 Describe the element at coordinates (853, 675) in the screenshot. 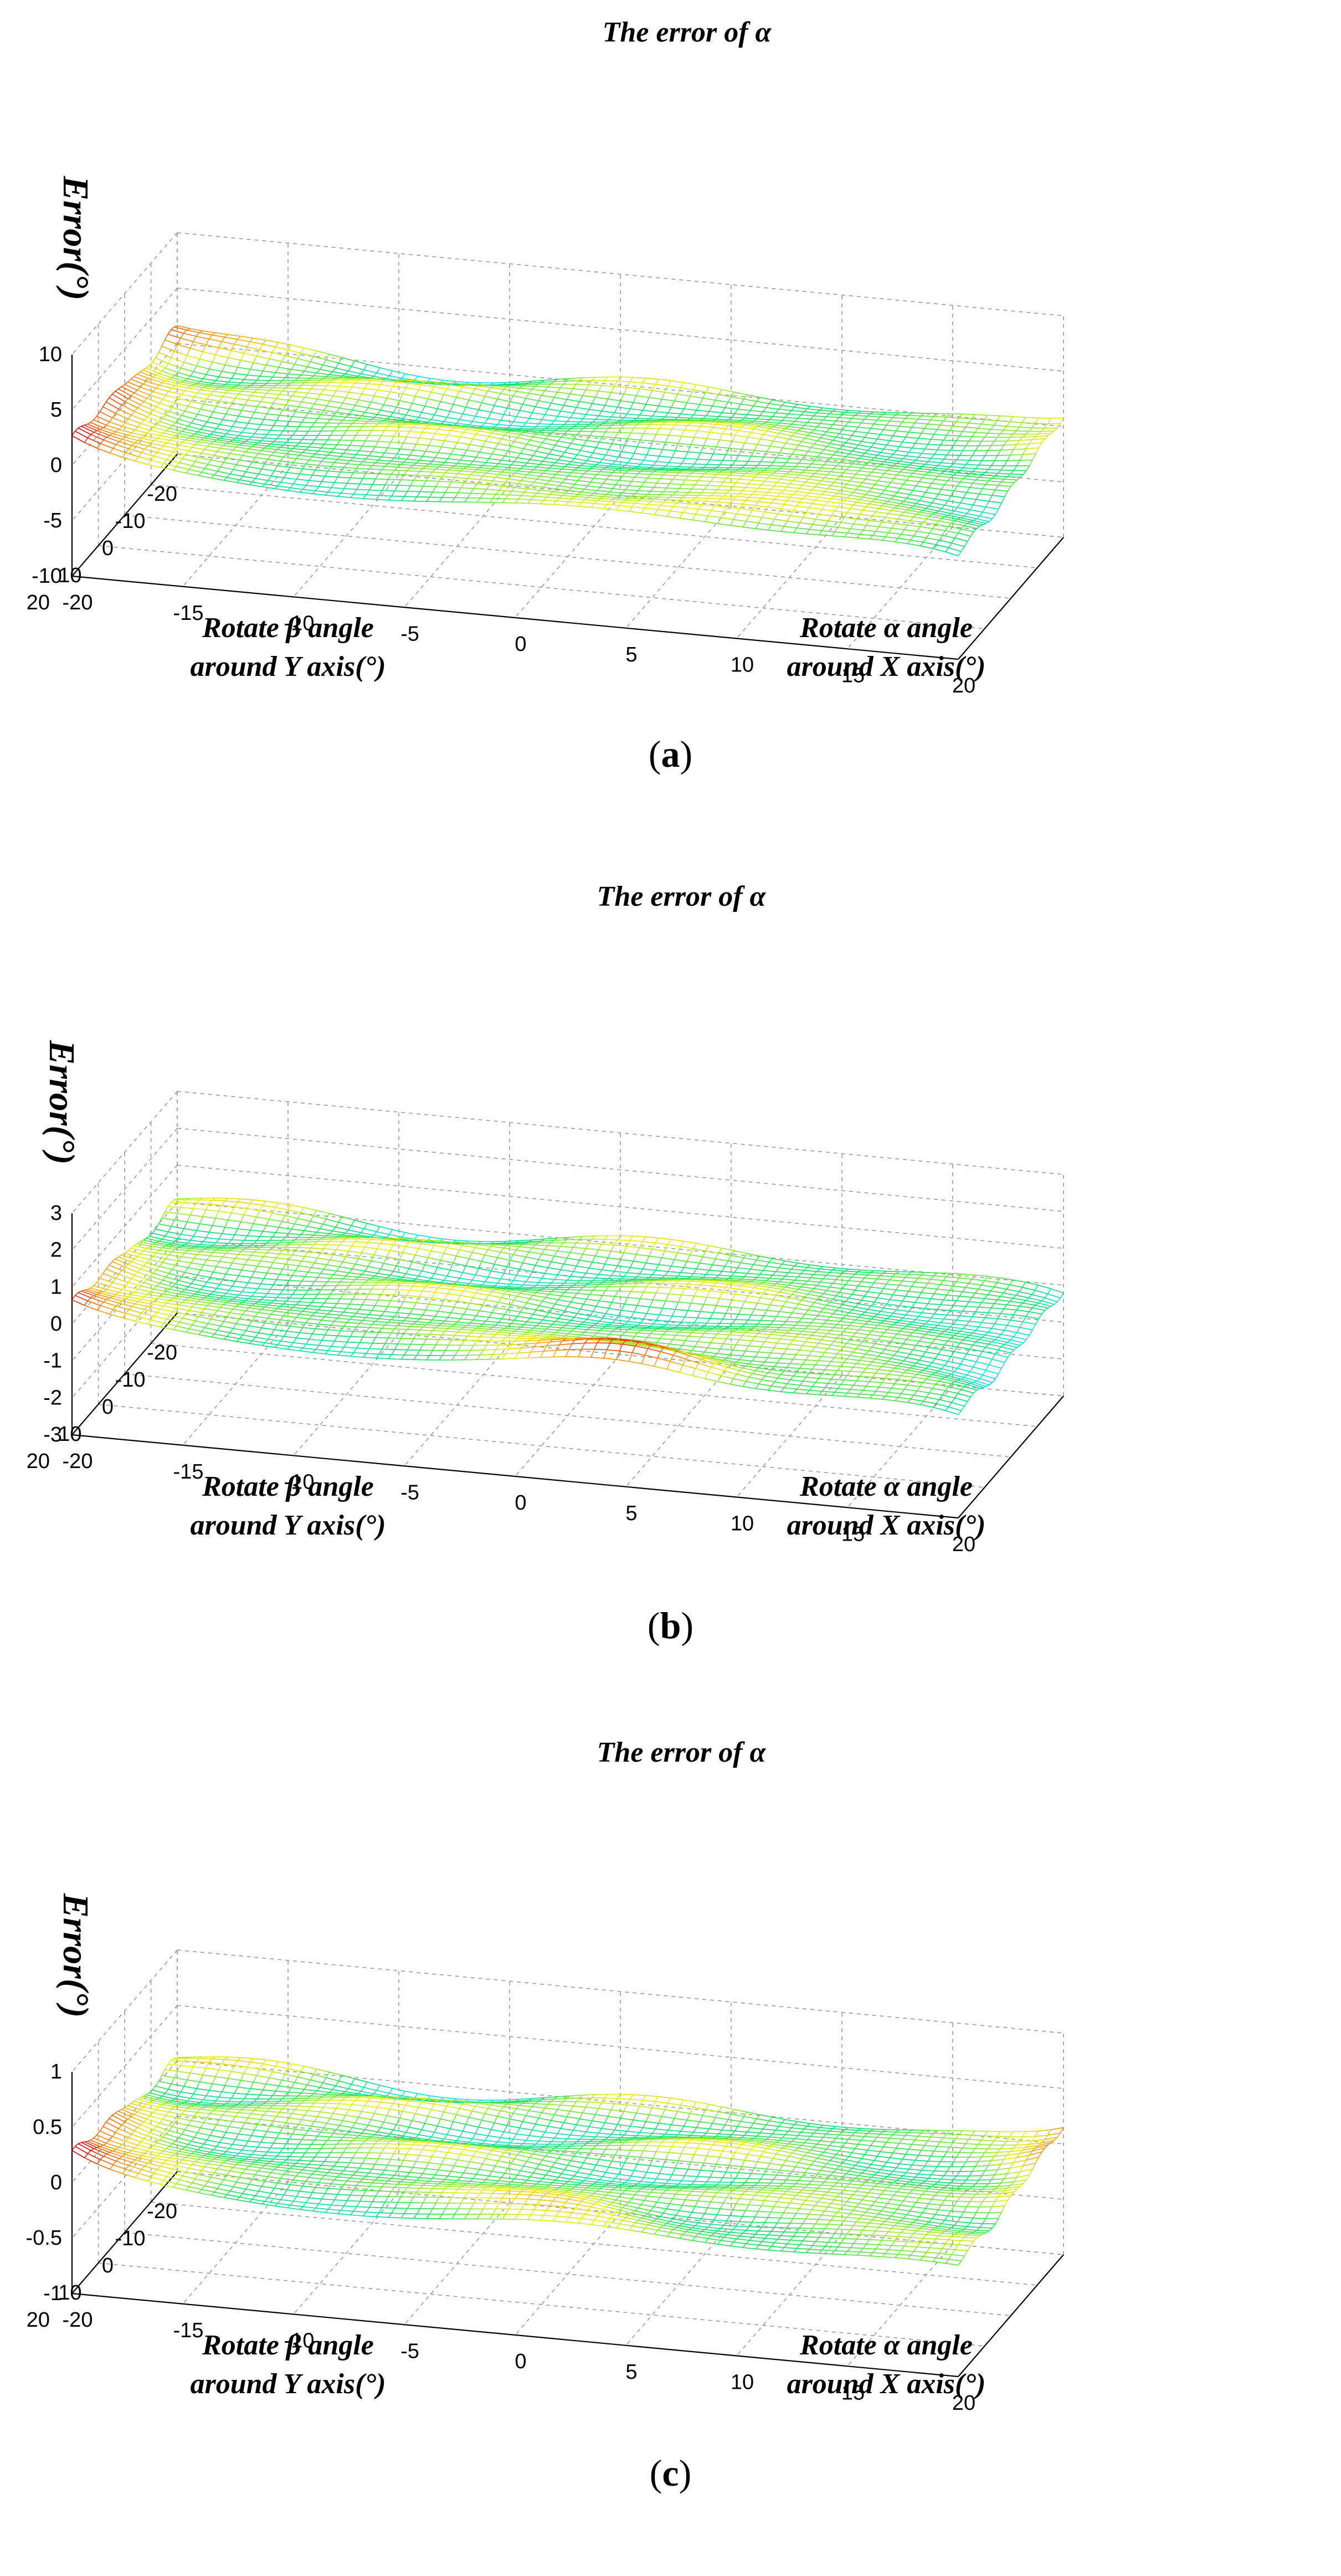

I see `x-tick-label: 15` at that location.